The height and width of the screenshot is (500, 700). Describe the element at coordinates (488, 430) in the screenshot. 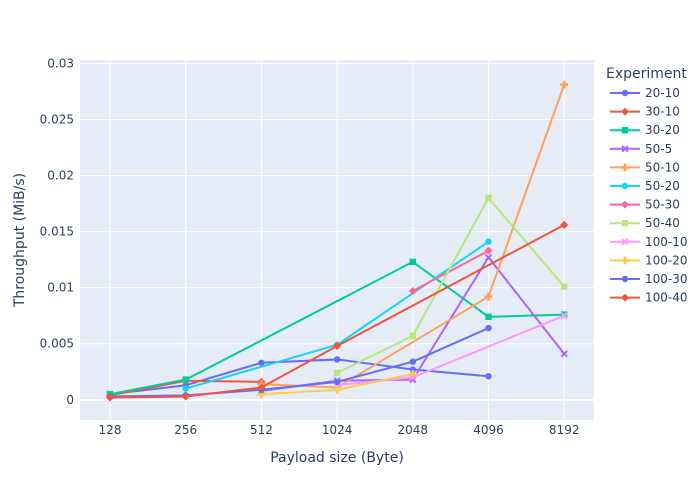

I see `x-tick-label: 4096` at that location.